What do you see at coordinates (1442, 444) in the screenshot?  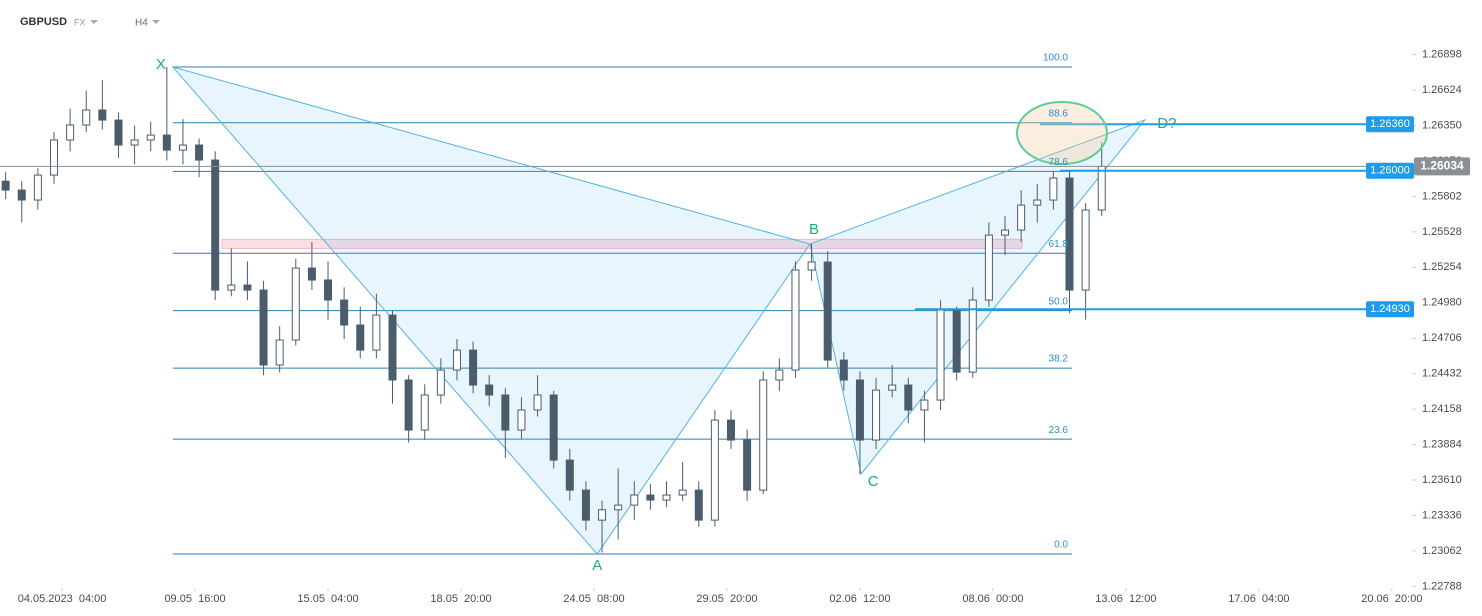 I see `y-tick-label: 1.23884` at bounding box center [1442, 444].